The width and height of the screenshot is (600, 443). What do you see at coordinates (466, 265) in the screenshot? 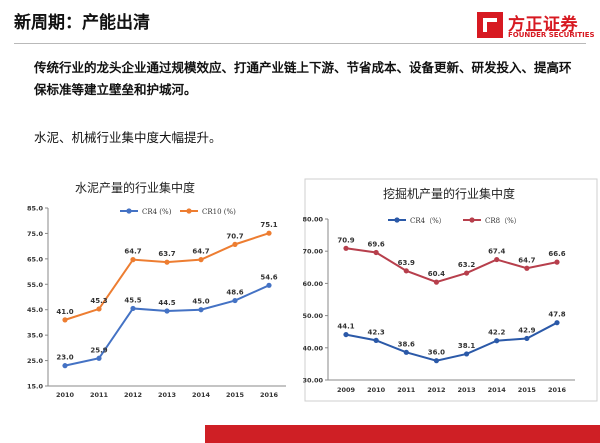
I see `data-label: 63.2` at bounding box center [466, 265].